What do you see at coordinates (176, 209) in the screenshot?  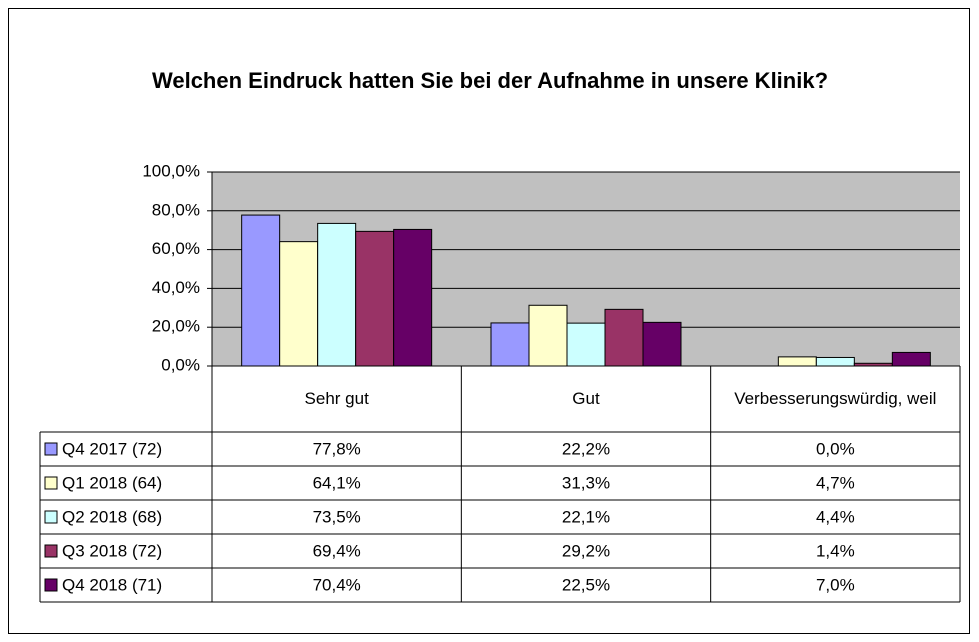 I see `y-tick-label: 80,0%` at bounding box center [176, 209].